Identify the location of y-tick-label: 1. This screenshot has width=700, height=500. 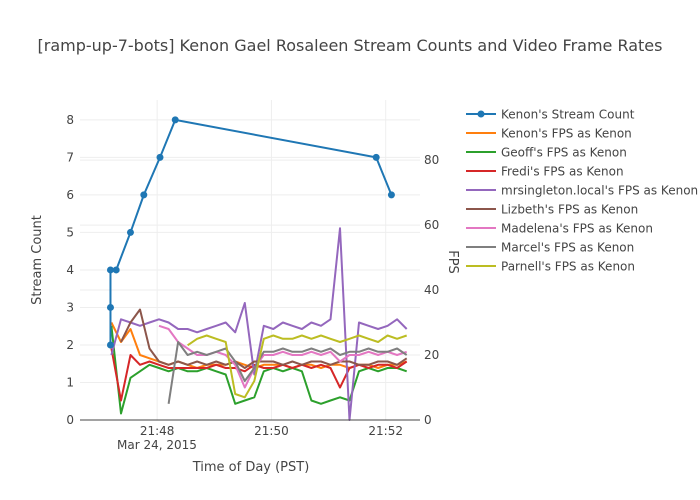
(70, 382).